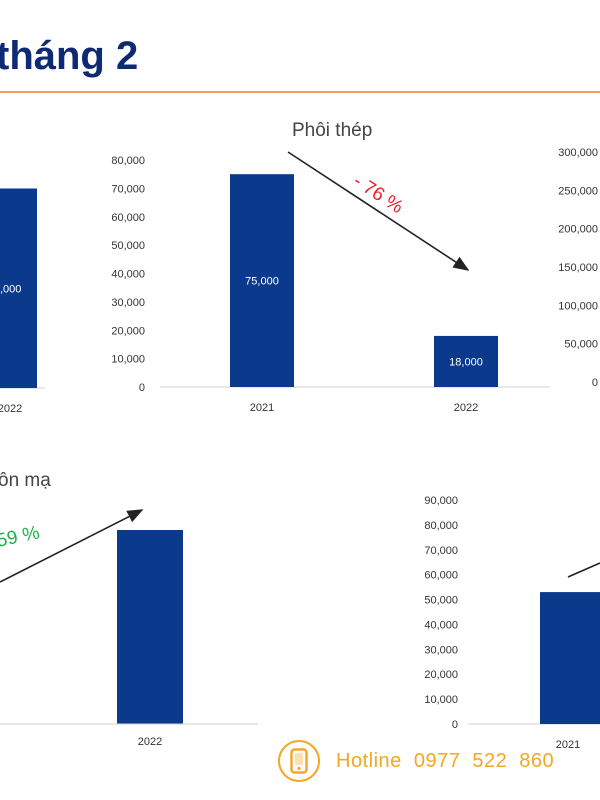 The image size is (600, 800). I want to click on y-tick-label: 200,000, so click(578, 230).